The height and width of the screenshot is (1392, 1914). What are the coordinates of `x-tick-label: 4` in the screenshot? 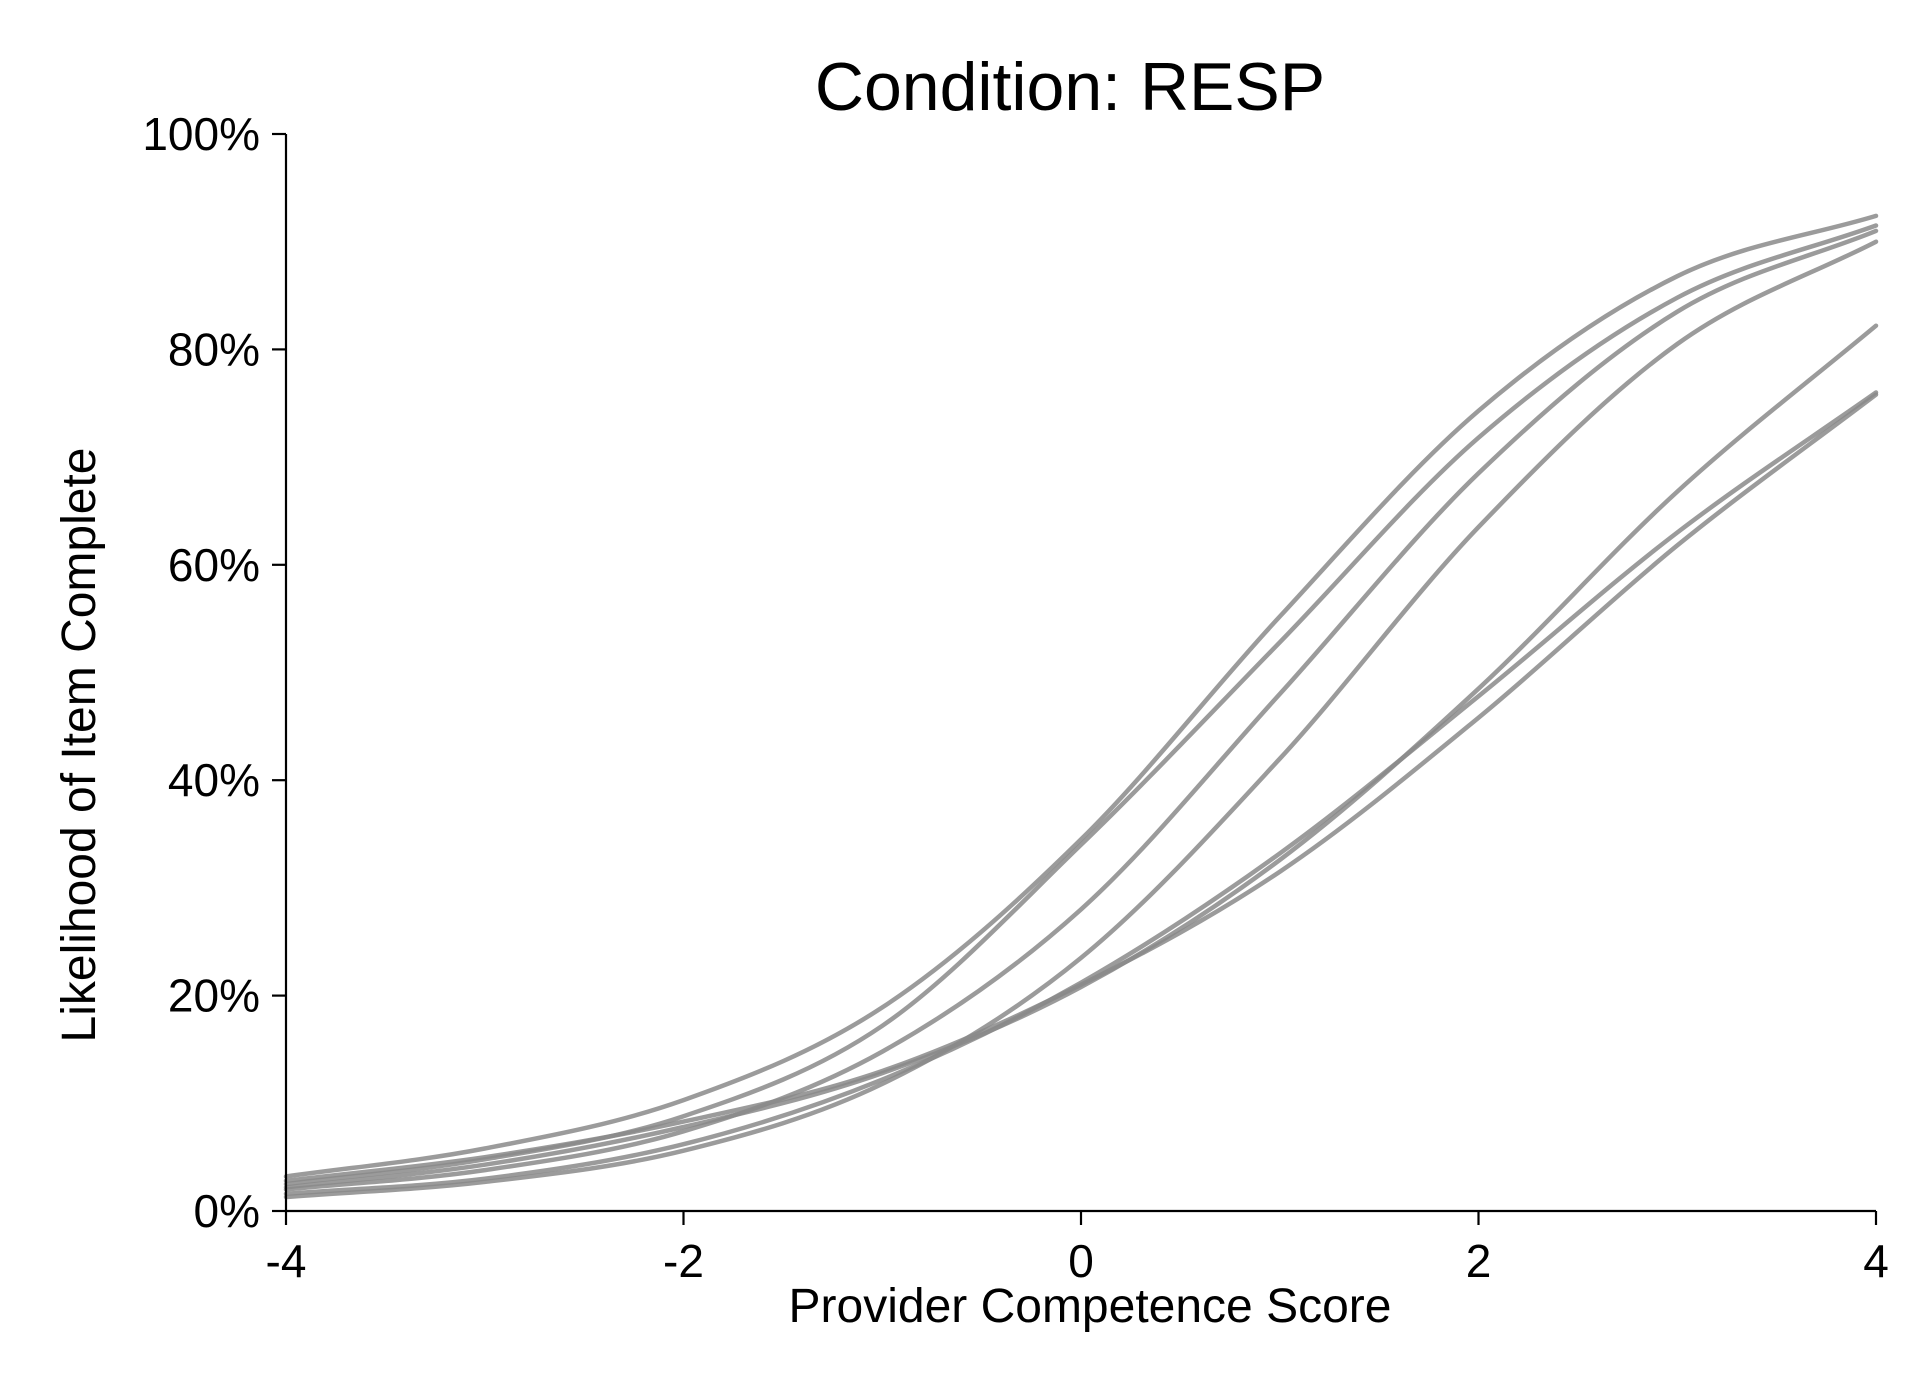 It's located at (1876, 1261).